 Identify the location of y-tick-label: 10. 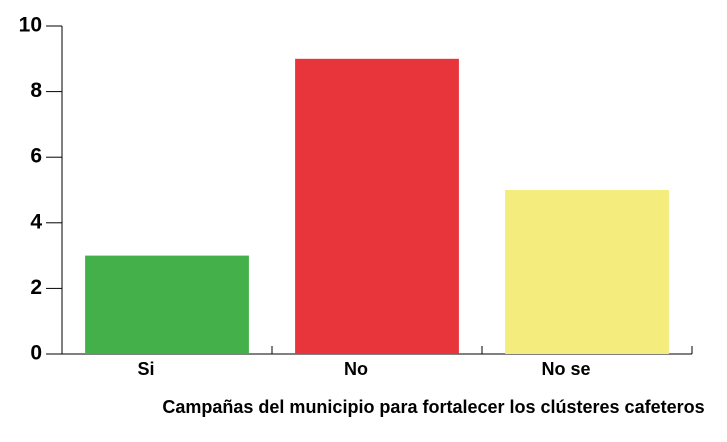
(30, 25).